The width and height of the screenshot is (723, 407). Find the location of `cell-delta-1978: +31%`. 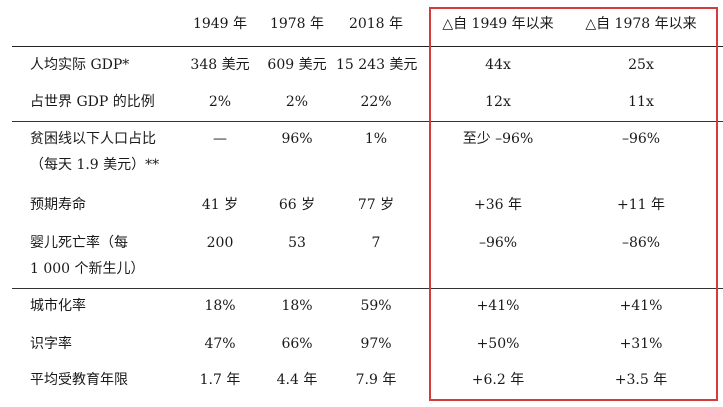

cell-delta-1978: +31% is located at coordinates (641, 344).